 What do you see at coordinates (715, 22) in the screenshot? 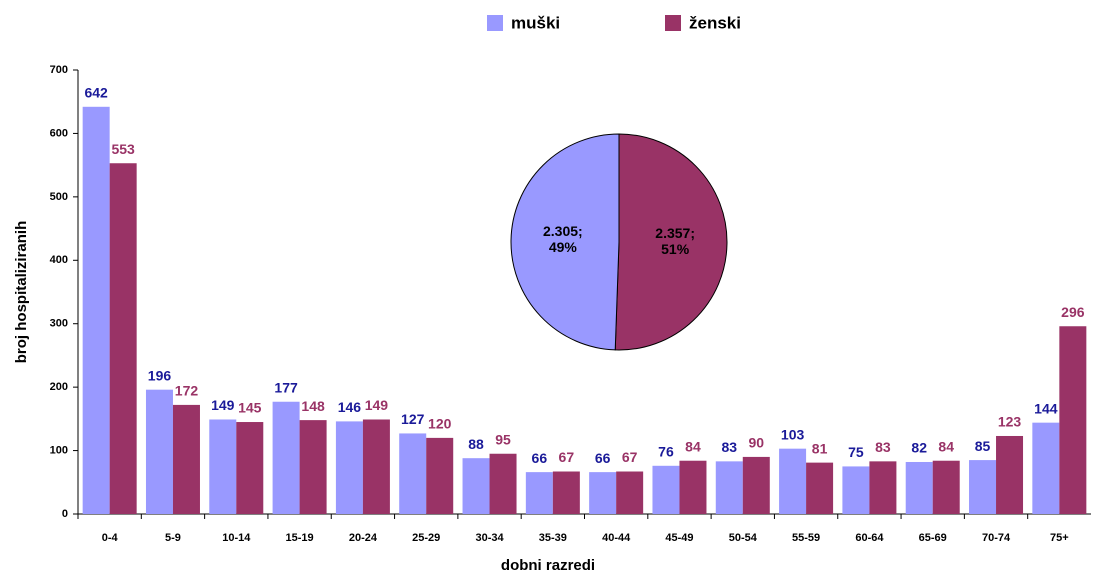
I see `legend-label: ženski` at bounding box center [715, 22].